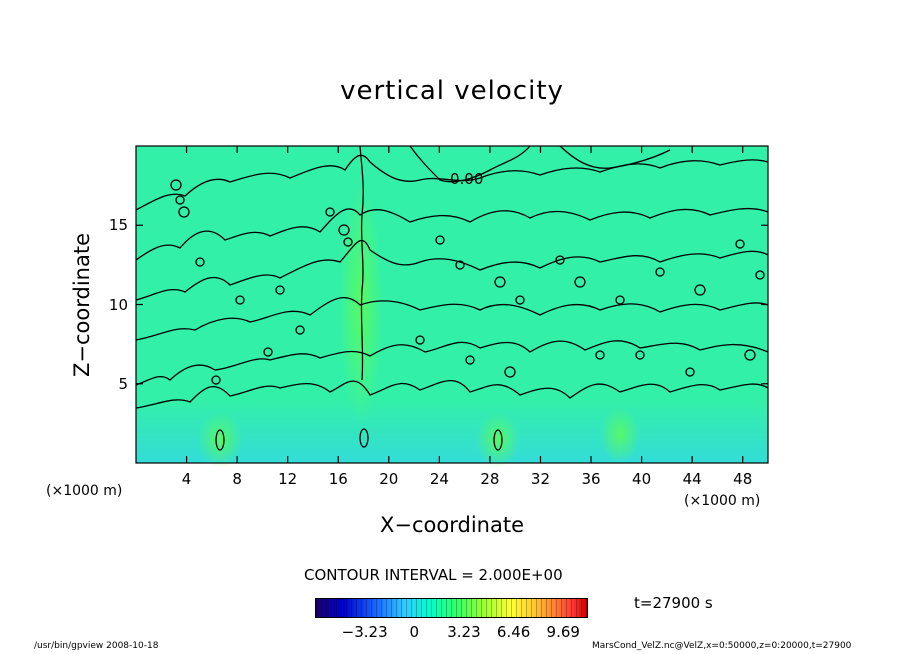 The image size is (904, 654). What do you see at coordinates (722, 501) in the screenshot?
I see `x-unit-label-right: (×1000 m)` at bounding box center [722, 501].